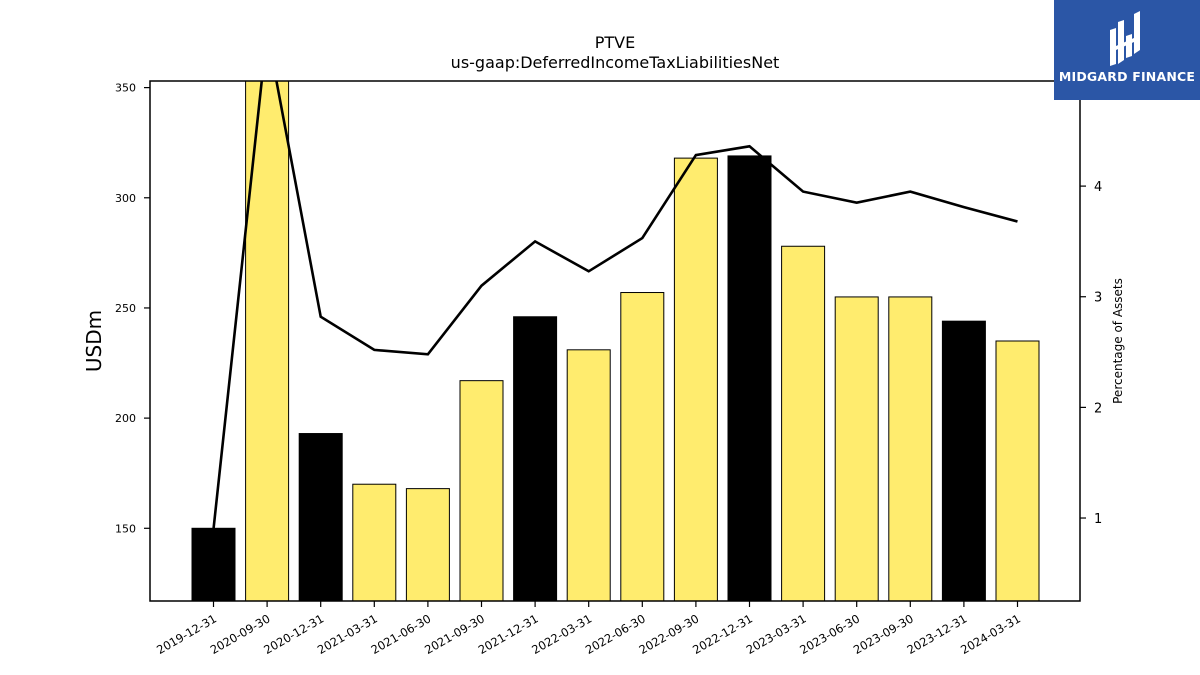 Image resolution: width=1200 pixels, height=675 pixels. Describe the element at coordinates (722, 634) in the screenshot. I see `x-tick-label-2022-12-31: 2022-12-31` at that location.